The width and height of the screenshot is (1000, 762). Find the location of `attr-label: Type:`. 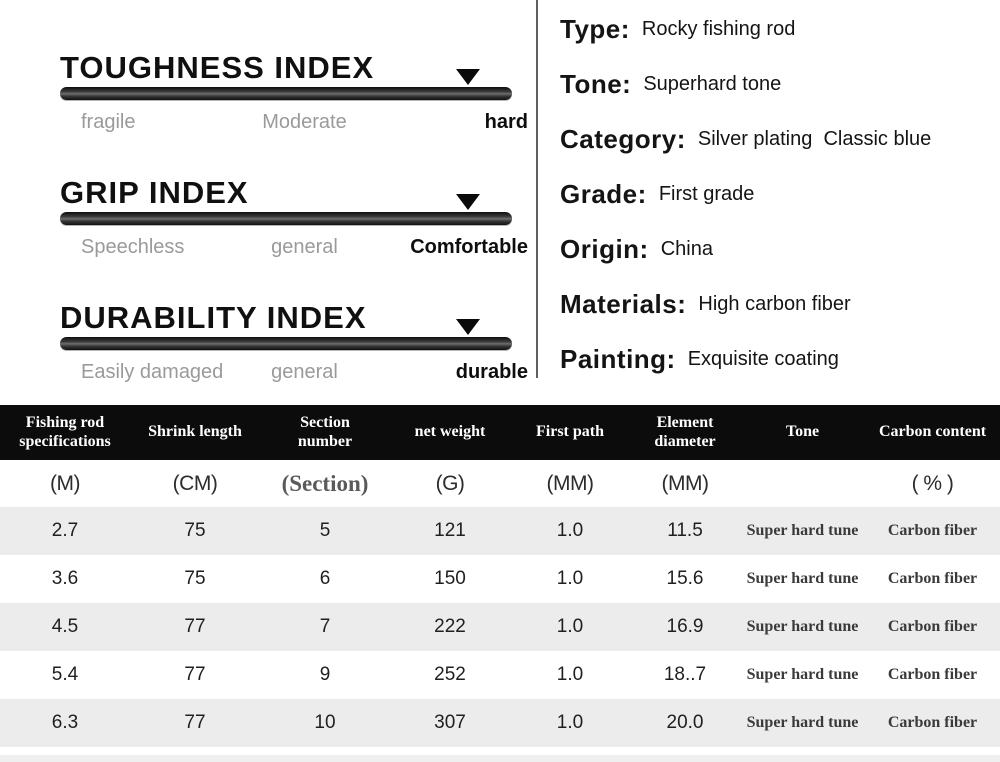

attr-label: Type: is located at coordinates (595, 29).